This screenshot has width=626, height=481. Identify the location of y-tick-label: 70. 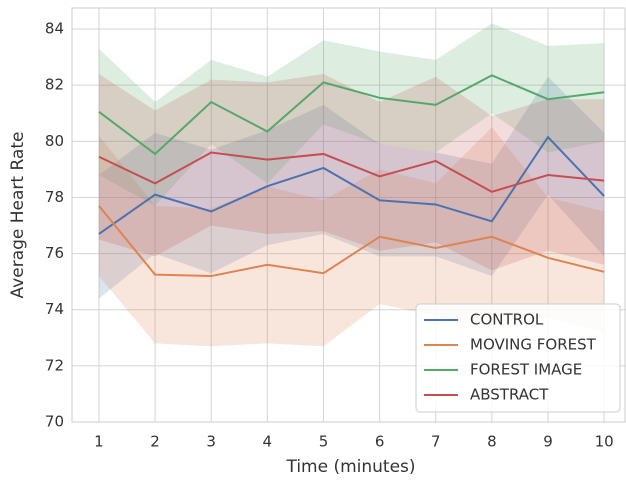
(54, 422).